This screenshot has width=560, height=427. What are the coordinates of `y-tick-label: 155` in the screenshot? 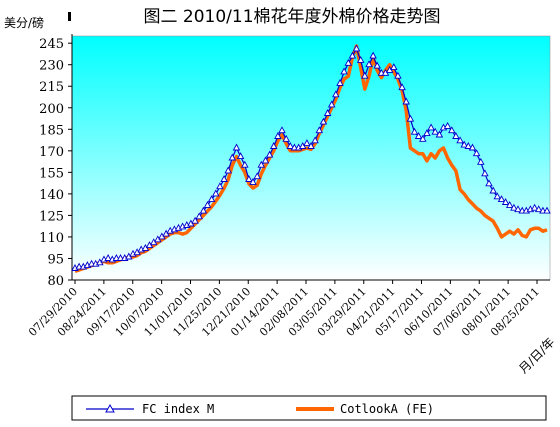 It's located at (51, 173).